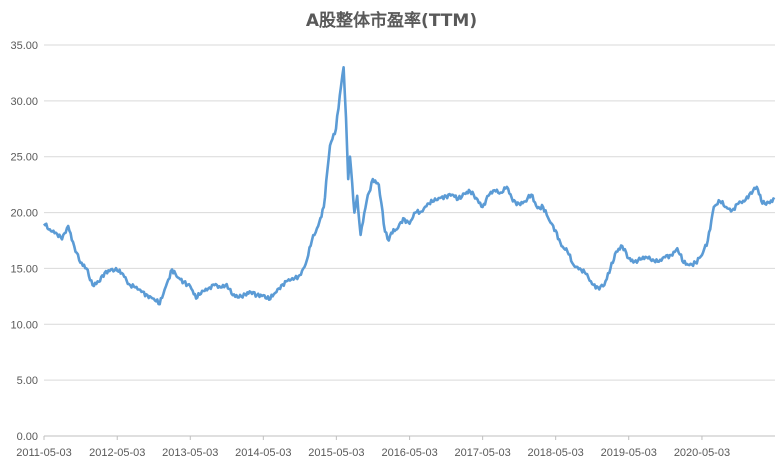  Describe the element at coordinates (43, 453) in the screenshot. I see `x-tick-label: 2011-05-03` at that location.